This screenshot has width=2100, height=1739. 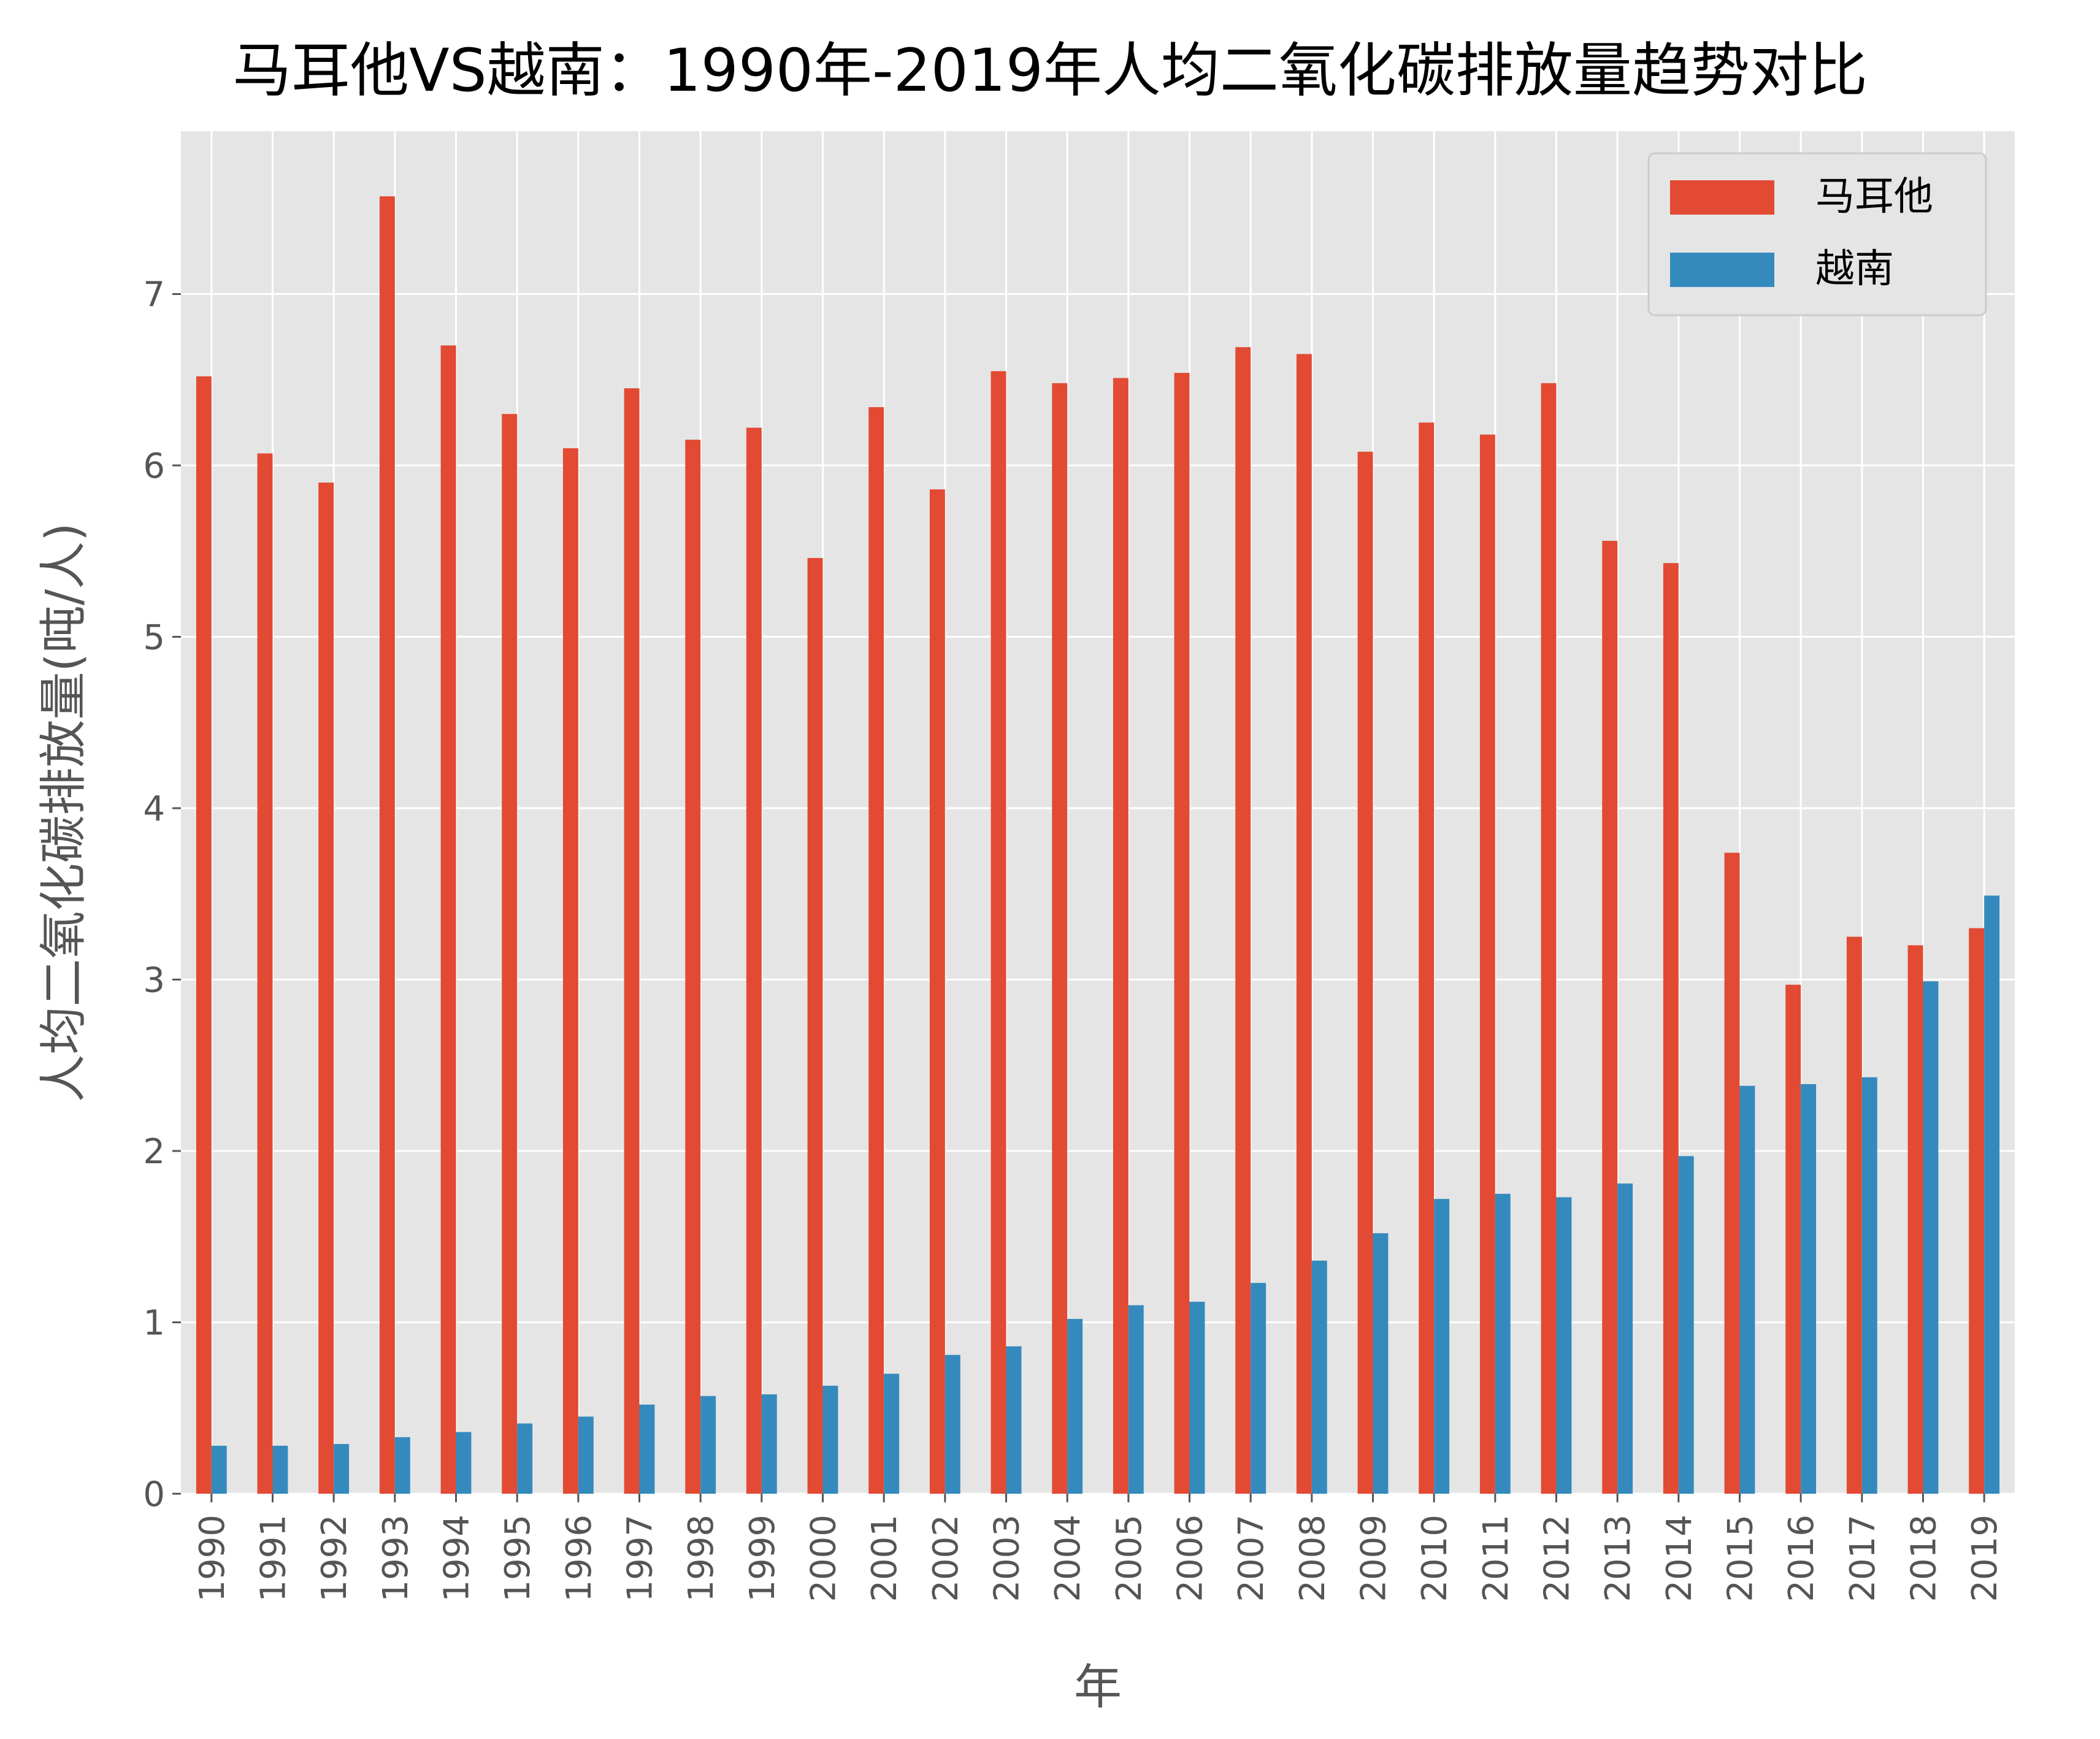 What do you see at coordinates (1722, 197) in the screenshot?
I see `legend-swatch` at bounding box center [1722, 197].